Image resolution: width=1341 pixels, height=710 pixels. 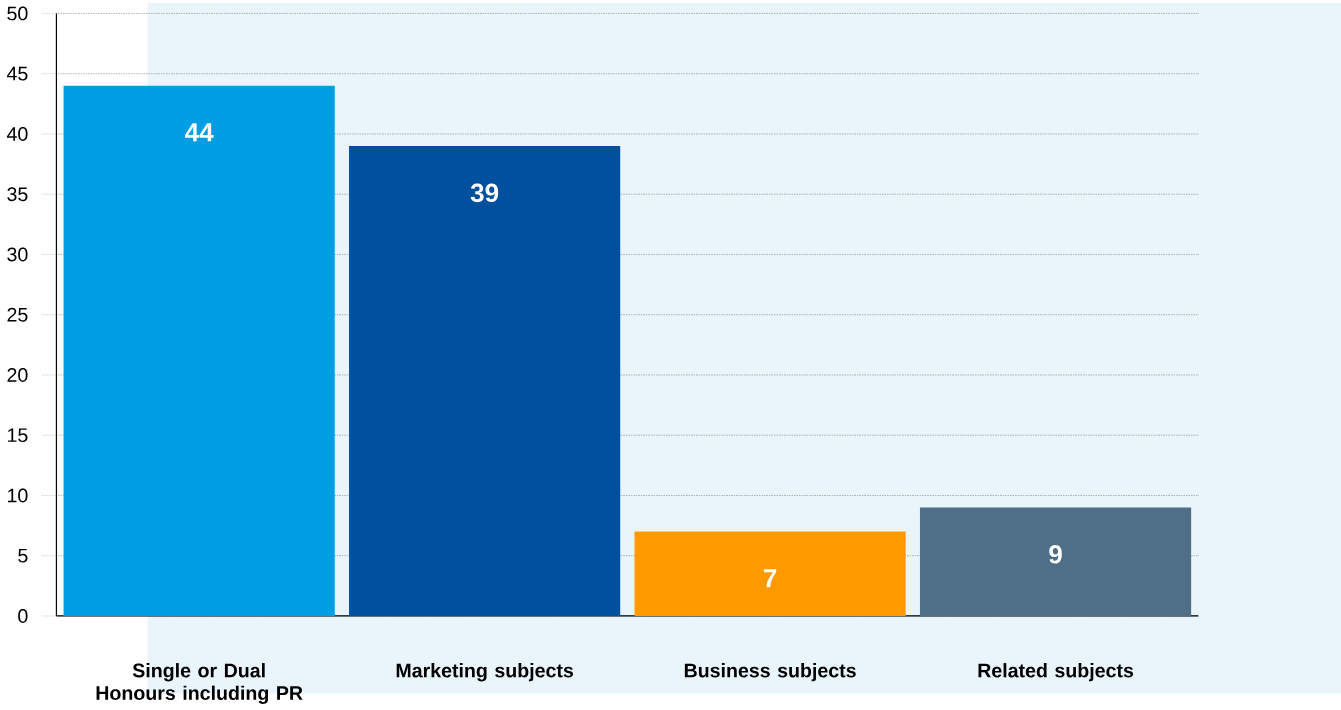 I want to click on data-label: 44, so click(x=199, y=132).